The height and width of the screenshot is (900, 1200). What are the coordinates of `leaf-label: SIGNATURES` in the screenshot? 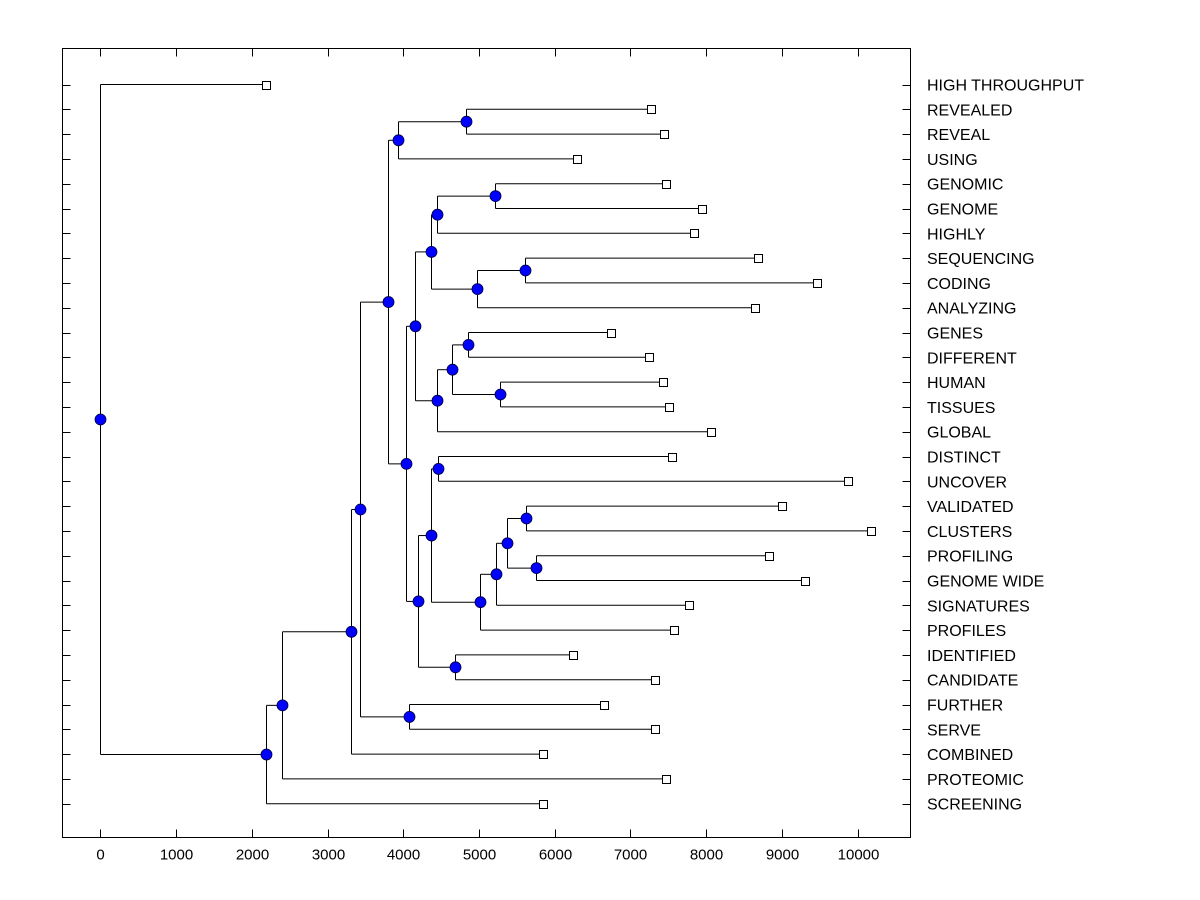 It's located at (978, 606).